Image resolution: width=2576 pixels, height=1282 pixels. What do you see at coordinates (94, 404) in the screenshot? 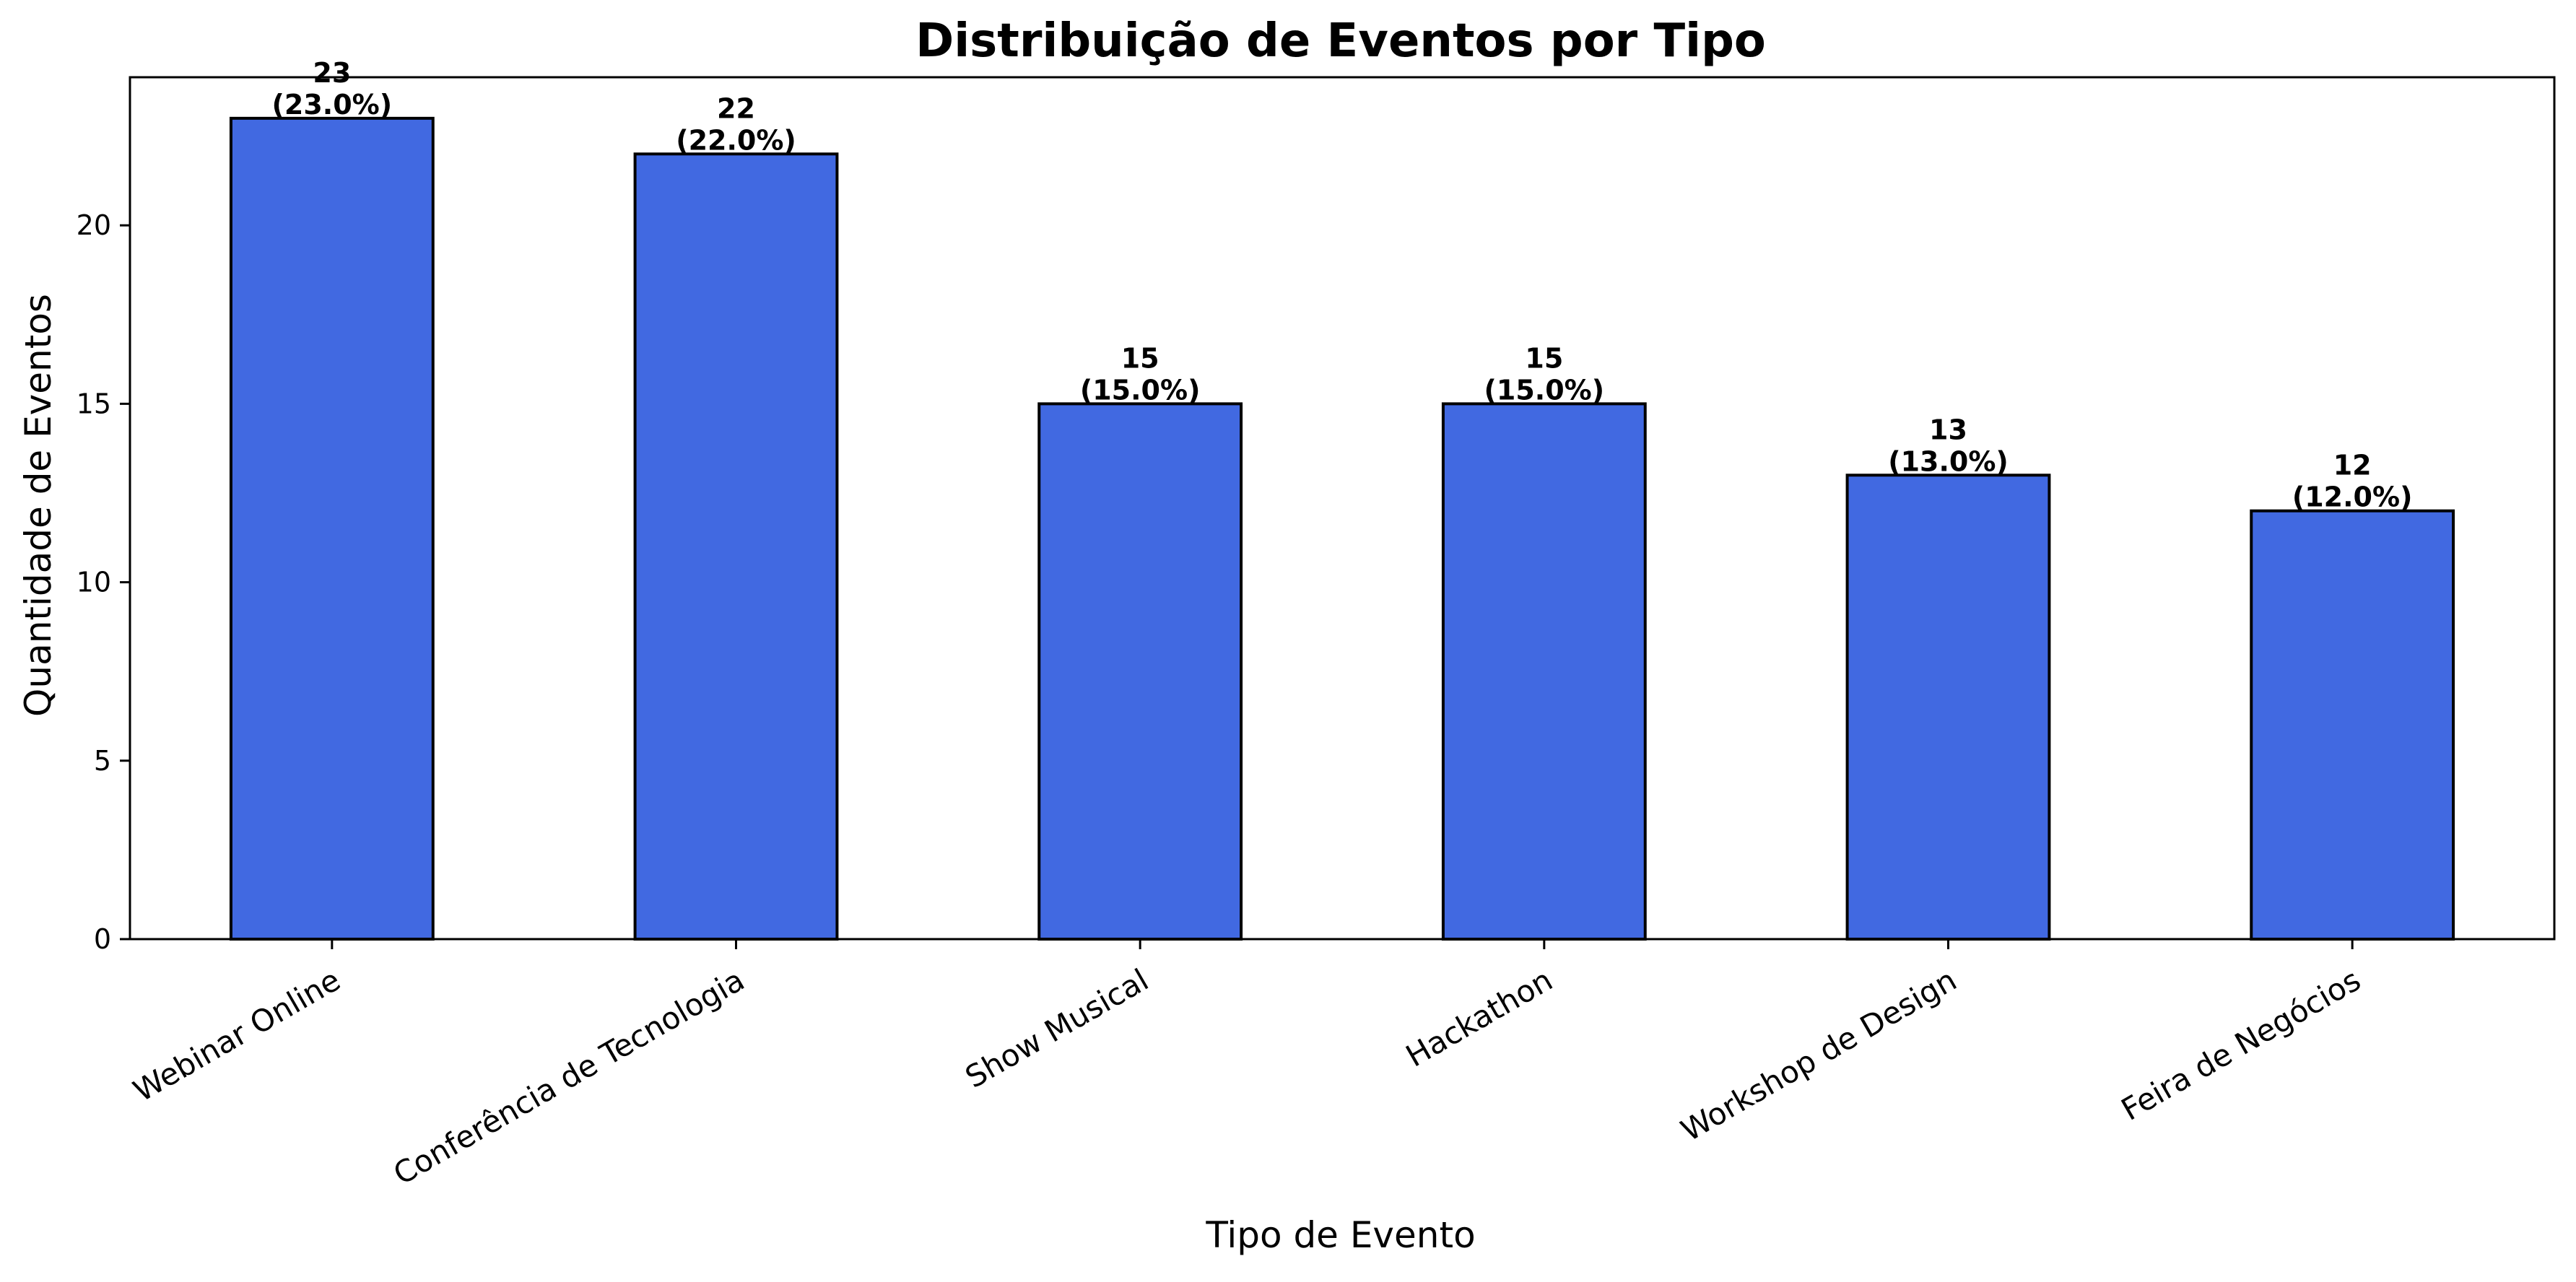
I see `y-tick-label-4: 15` at bounding box center [94, 404].